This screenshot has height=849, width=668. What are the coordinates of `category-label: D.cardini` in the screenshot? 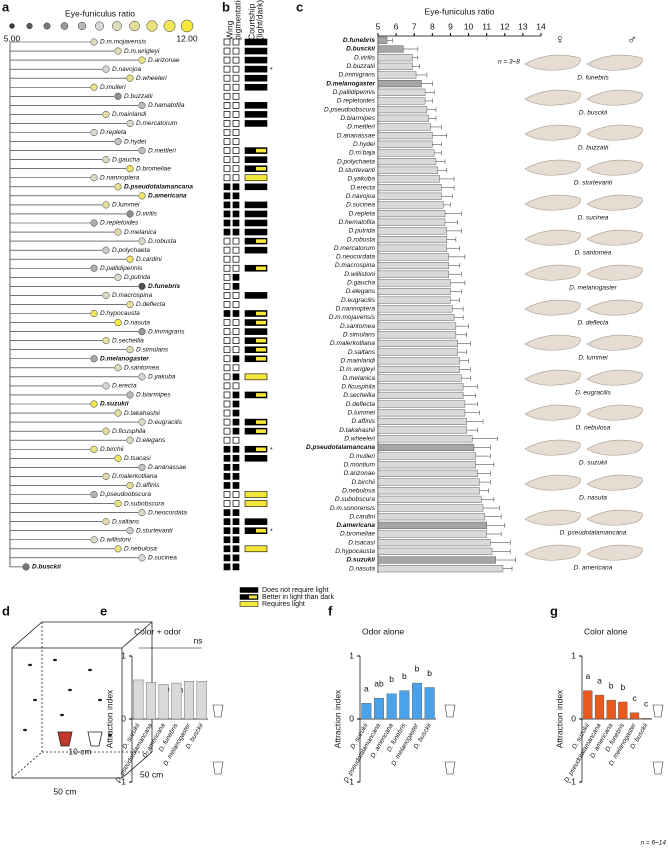 It's located at (362, 516).